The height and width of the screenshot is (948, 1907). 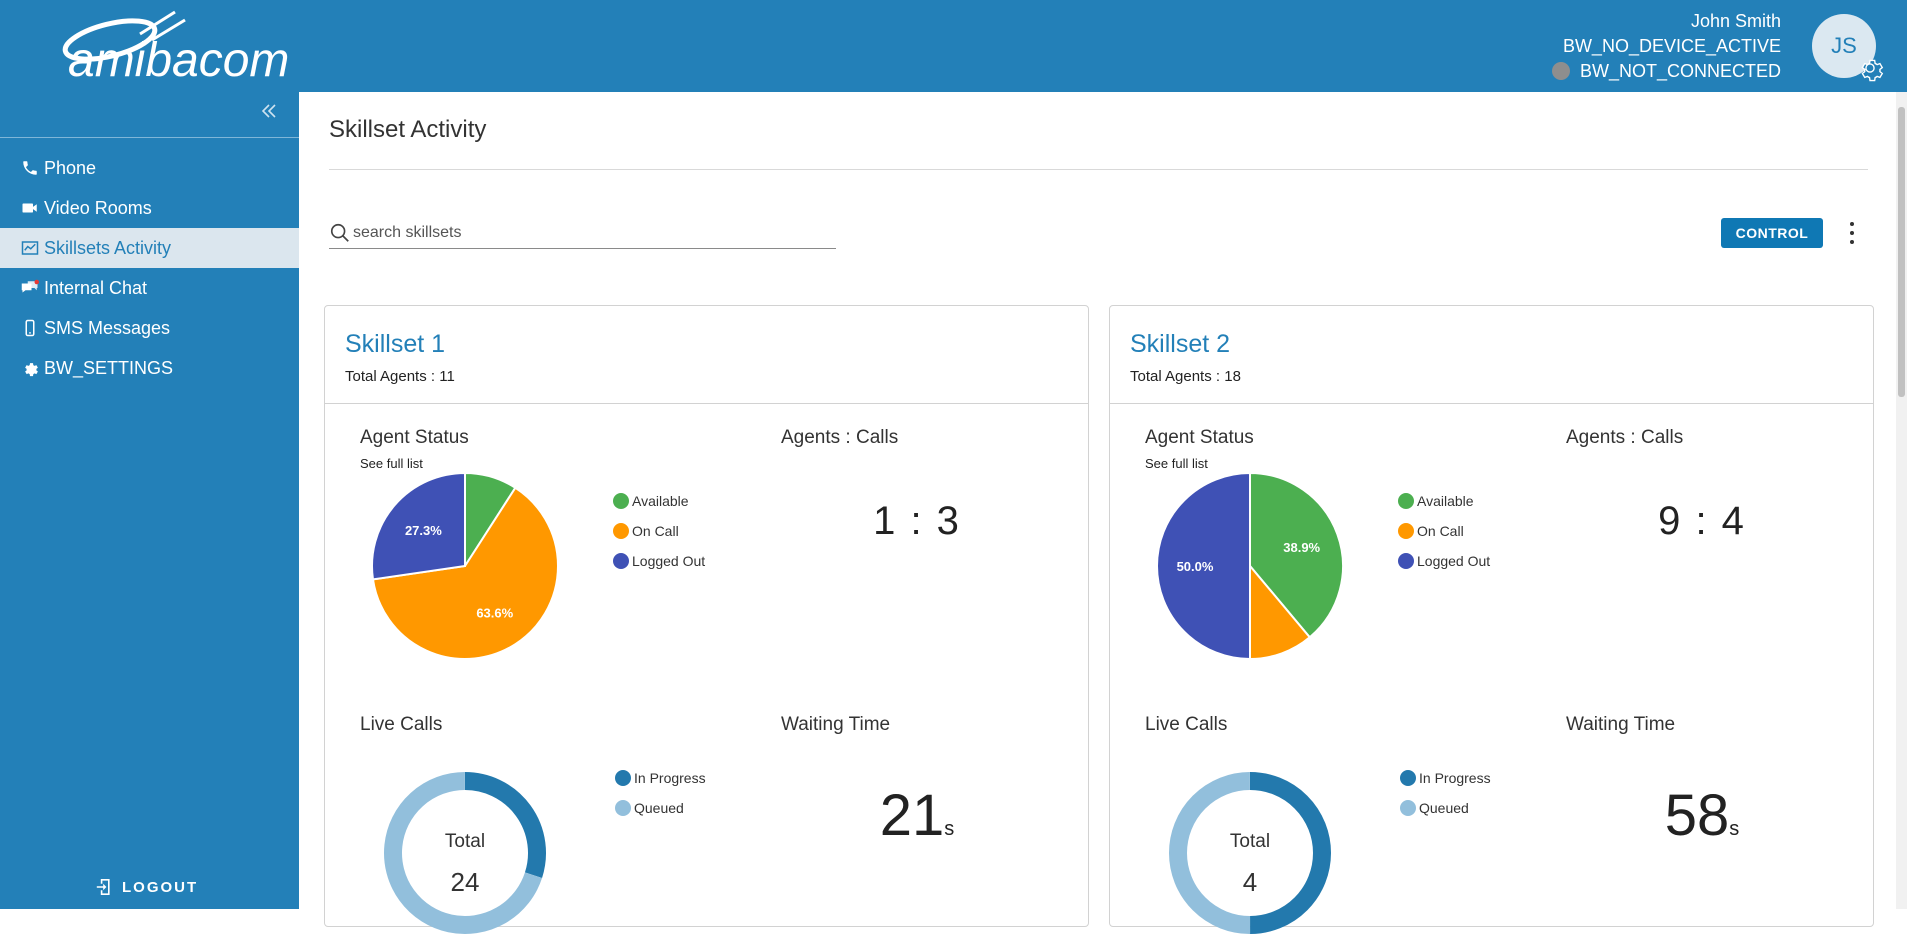 I want to click on sidebar-item-label: Internal Chat, so click(x=96, y=287).